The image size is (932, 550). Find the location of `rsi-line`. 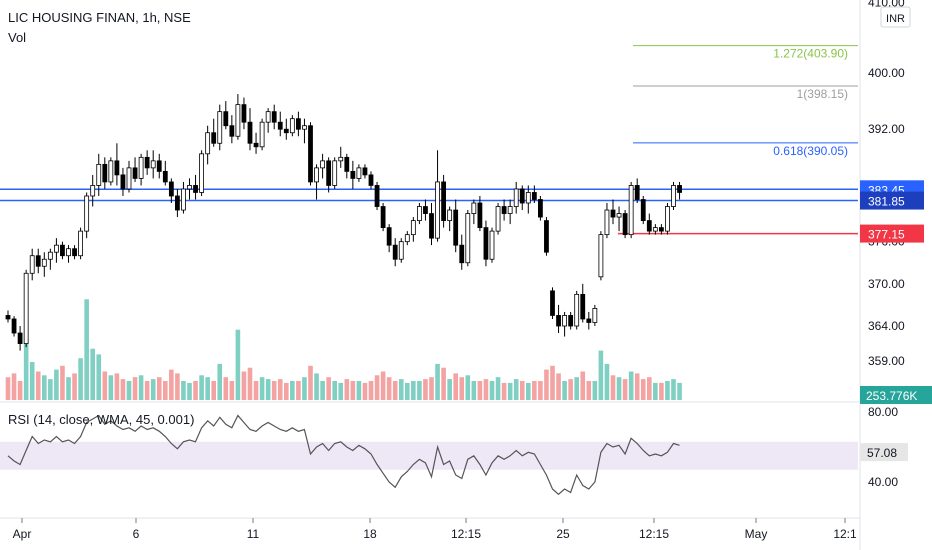

rsi-line is located at coordinates (343, 455).